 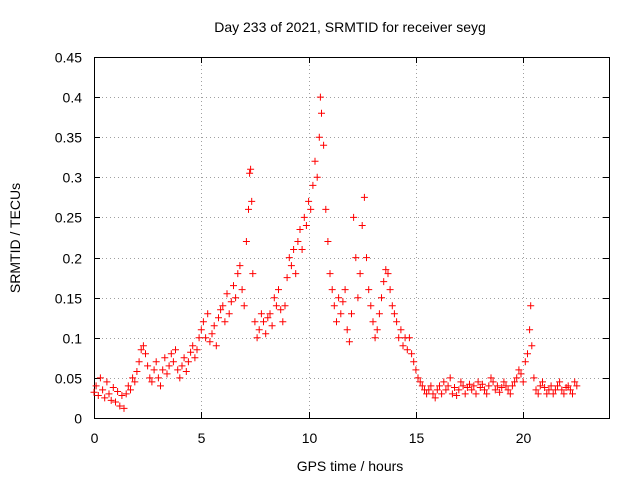 I want to click on y-tick-label: 0.15, so click(x=68, y=299).